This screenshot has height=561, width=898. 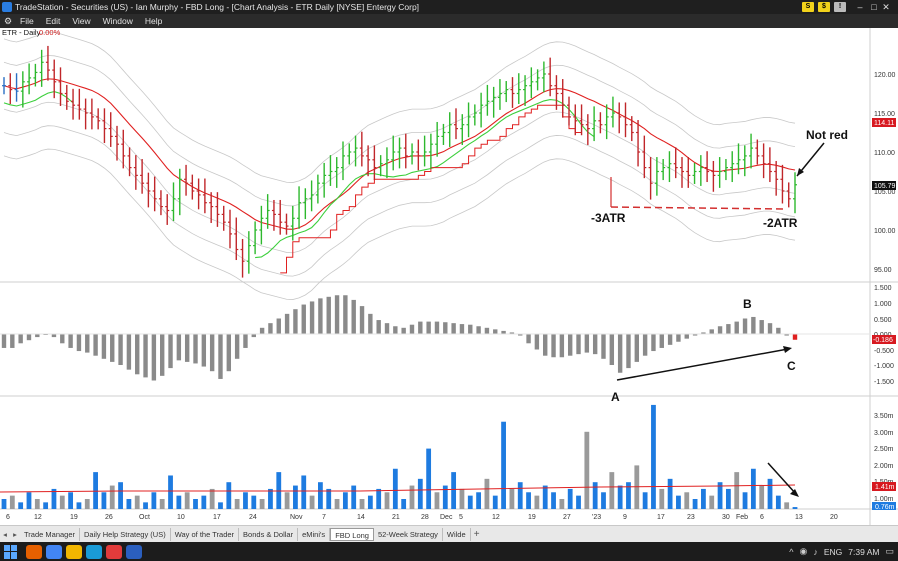 I want to click on tab-52-week-strategy: 52-Week Strategy, so click(x=408, y=534).